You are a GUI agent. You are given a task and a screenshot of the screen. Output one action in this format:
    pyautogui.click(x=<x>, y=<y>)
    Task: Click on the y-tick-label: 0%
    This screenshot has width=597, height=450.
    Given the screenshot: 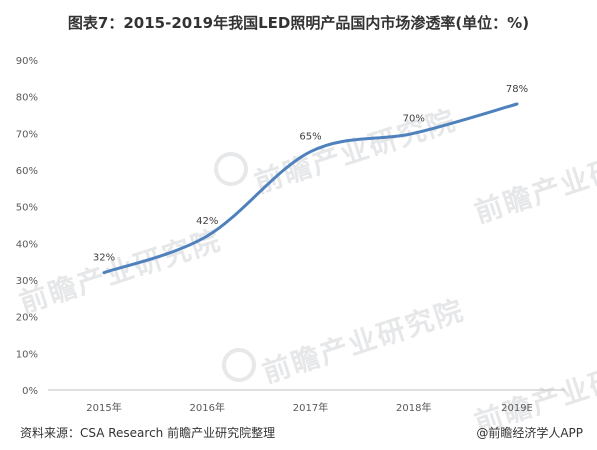 What is the action you would take?
    pyautogui.click(x=30, y=391)
    